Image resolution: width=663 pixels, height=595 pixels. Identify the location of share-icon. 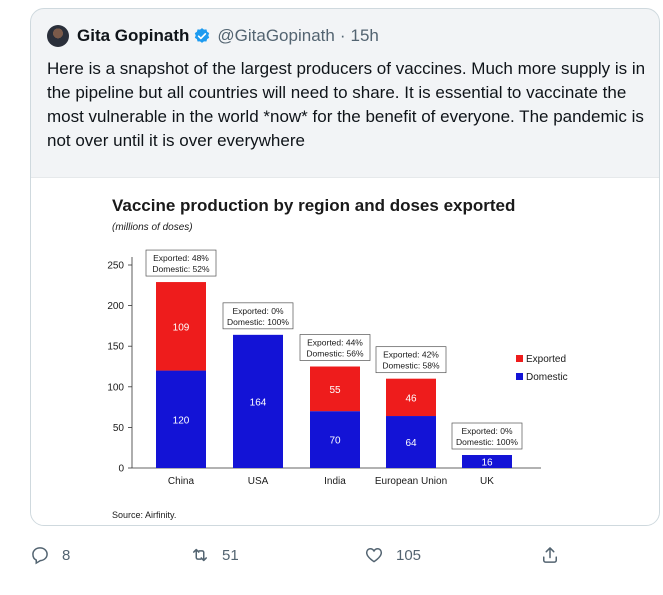
(550, 555).